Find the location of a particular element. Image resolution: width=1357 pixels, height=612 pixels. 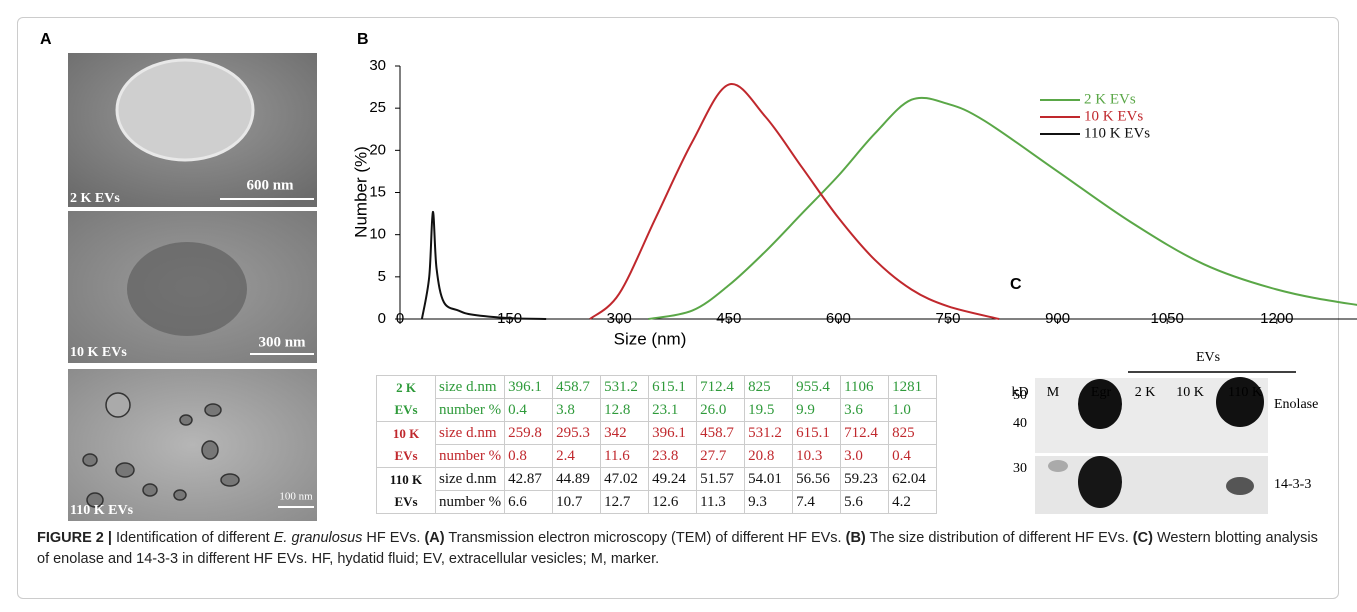

table-cell: 56.56 is located at coordinates (817, 479).